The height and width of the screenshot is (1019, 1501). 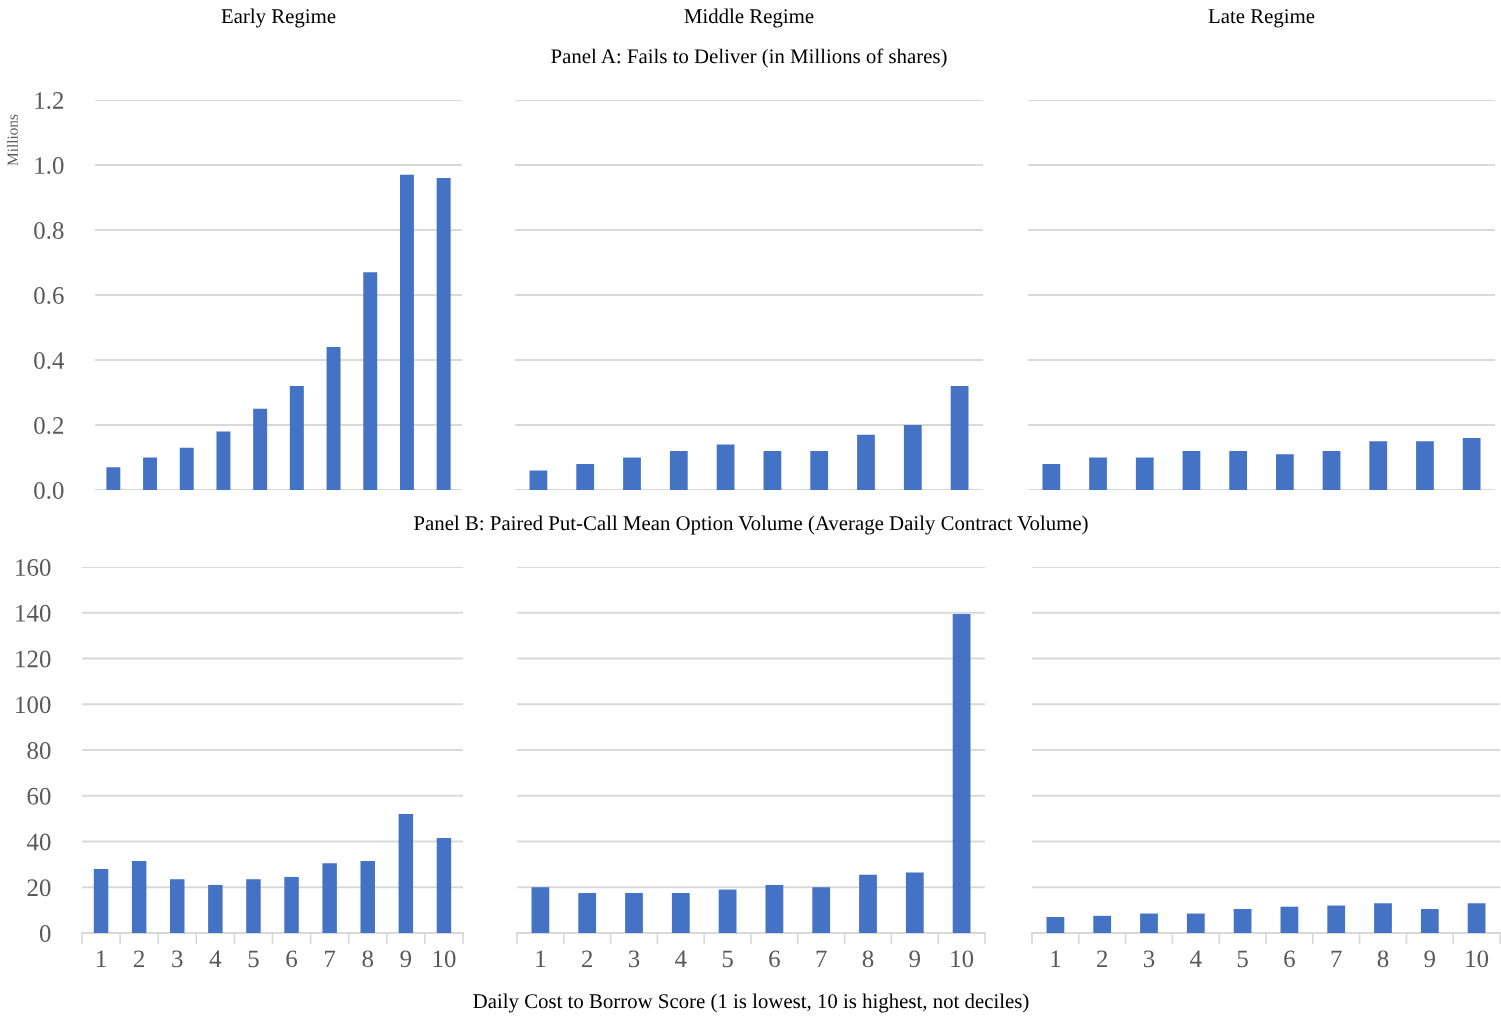 What do you see at coordinates (749, 58) in the screenshot?
I see `chart-subtitle: Panel A: Fails to Deliver (in Millions of shares)` at bounding box center [749, 58].